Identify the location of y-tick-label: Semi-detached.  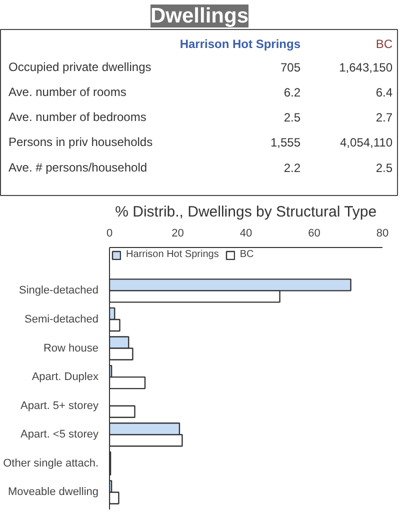
(61, 319).